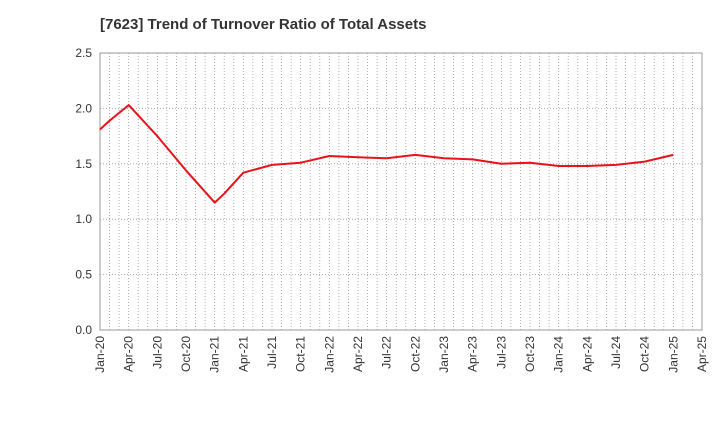 The image size is (720, 440). I want to click on x-tick-label: Apr-23, so click(473, 354).